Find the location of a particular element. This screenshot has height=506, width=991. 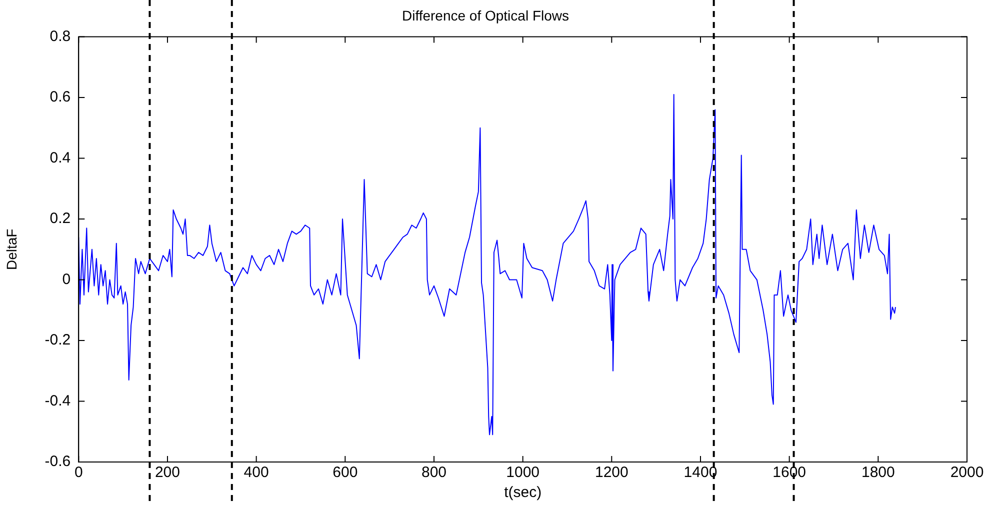

y-tick-label: -0.6 is located at coordinates (57, 461).